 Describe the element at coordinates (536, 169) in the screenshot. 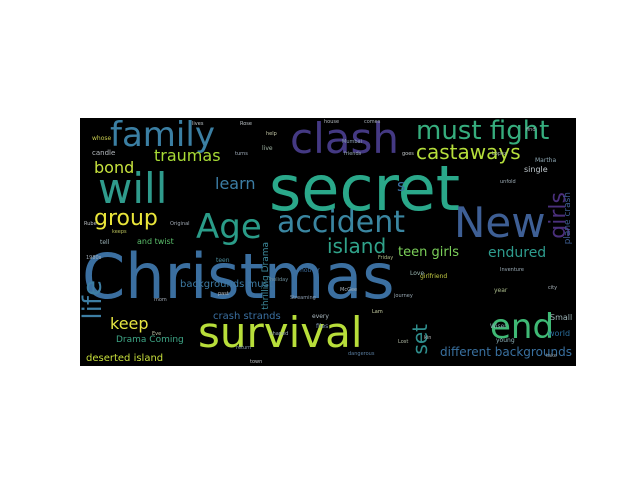

I see `cloud-word: single` at that location.